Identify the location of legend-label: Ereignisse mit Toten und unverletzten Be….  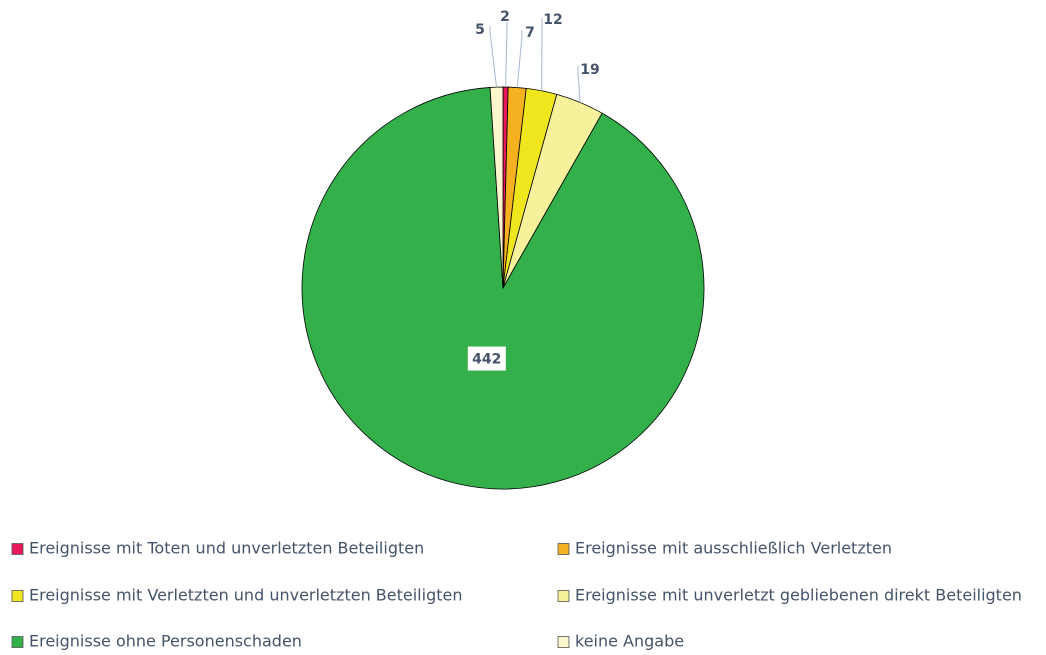
(226, 548).